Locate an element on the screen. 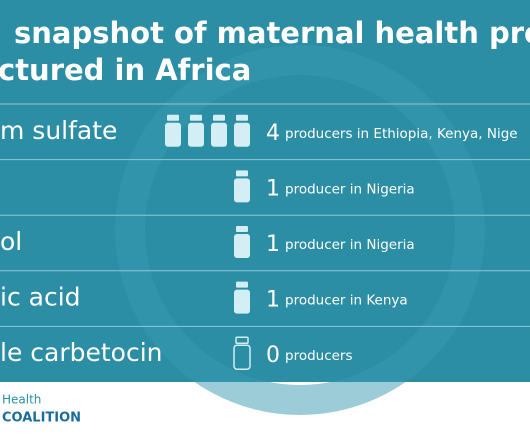  producer-text: producers is located at coordinates (319, 356).